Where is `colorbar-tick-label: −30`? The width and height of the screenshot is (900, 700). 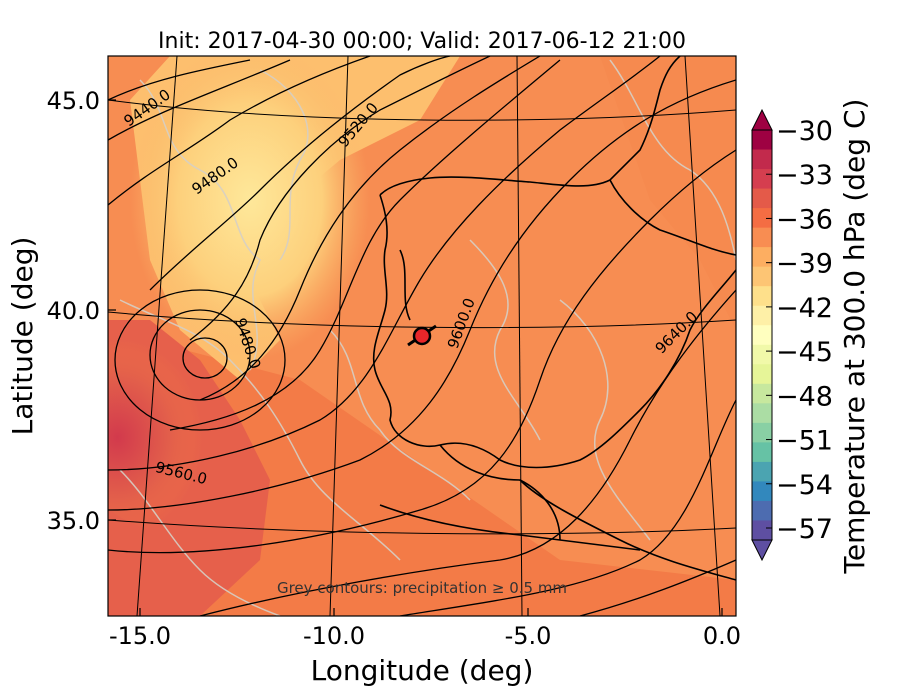 colorbar-tick-label: −30 is located at coordinates (804, 131).